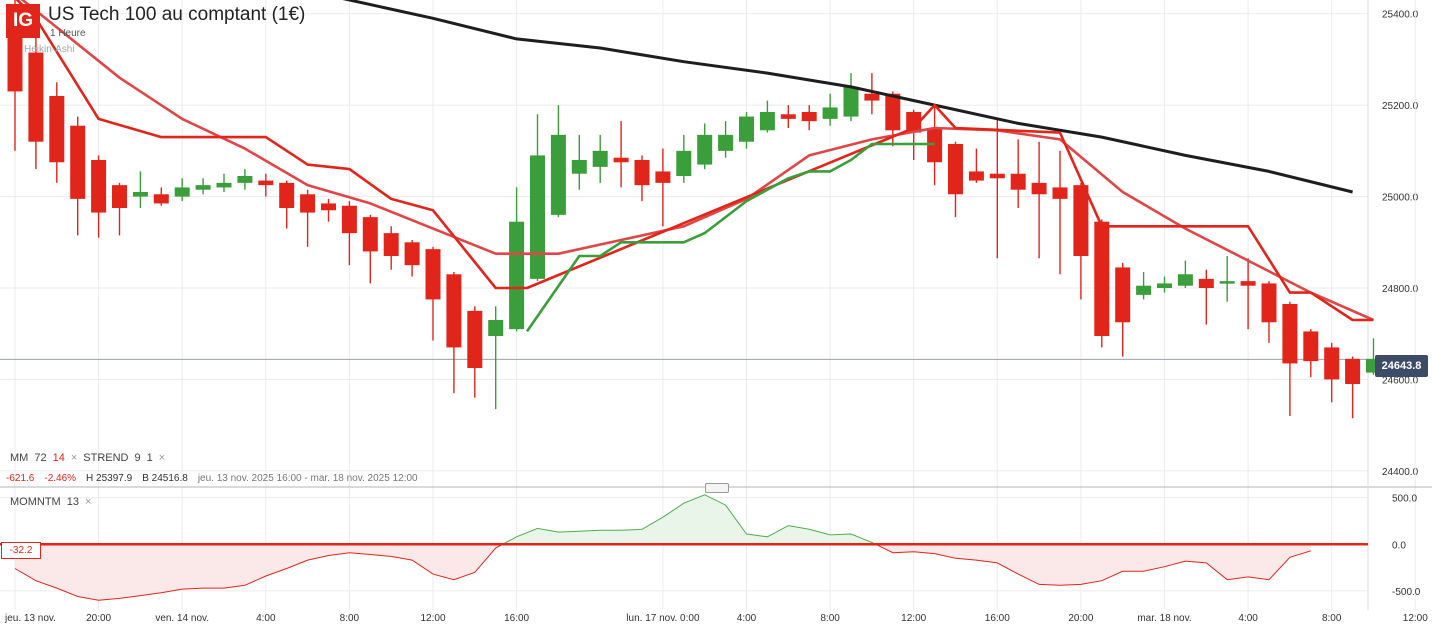  I want to click on mm-label: MM, so click(19, 458).